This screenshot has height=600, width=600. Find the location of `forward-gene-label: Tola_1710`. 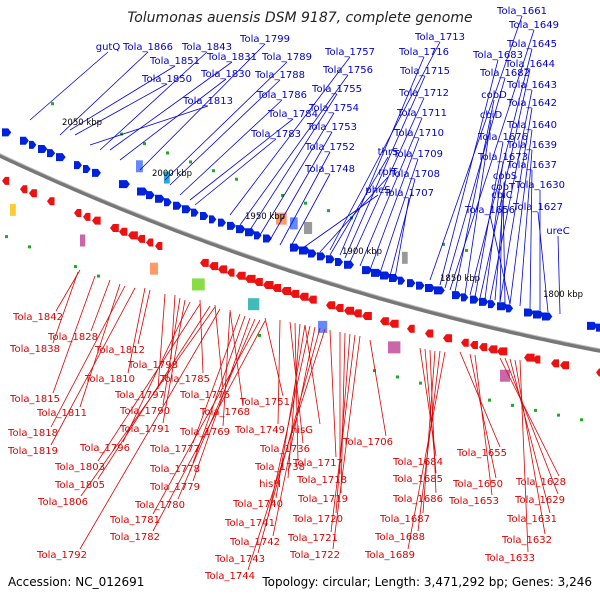

forward-gene-label: Tola_1710 is located at coordinates (418, 133).